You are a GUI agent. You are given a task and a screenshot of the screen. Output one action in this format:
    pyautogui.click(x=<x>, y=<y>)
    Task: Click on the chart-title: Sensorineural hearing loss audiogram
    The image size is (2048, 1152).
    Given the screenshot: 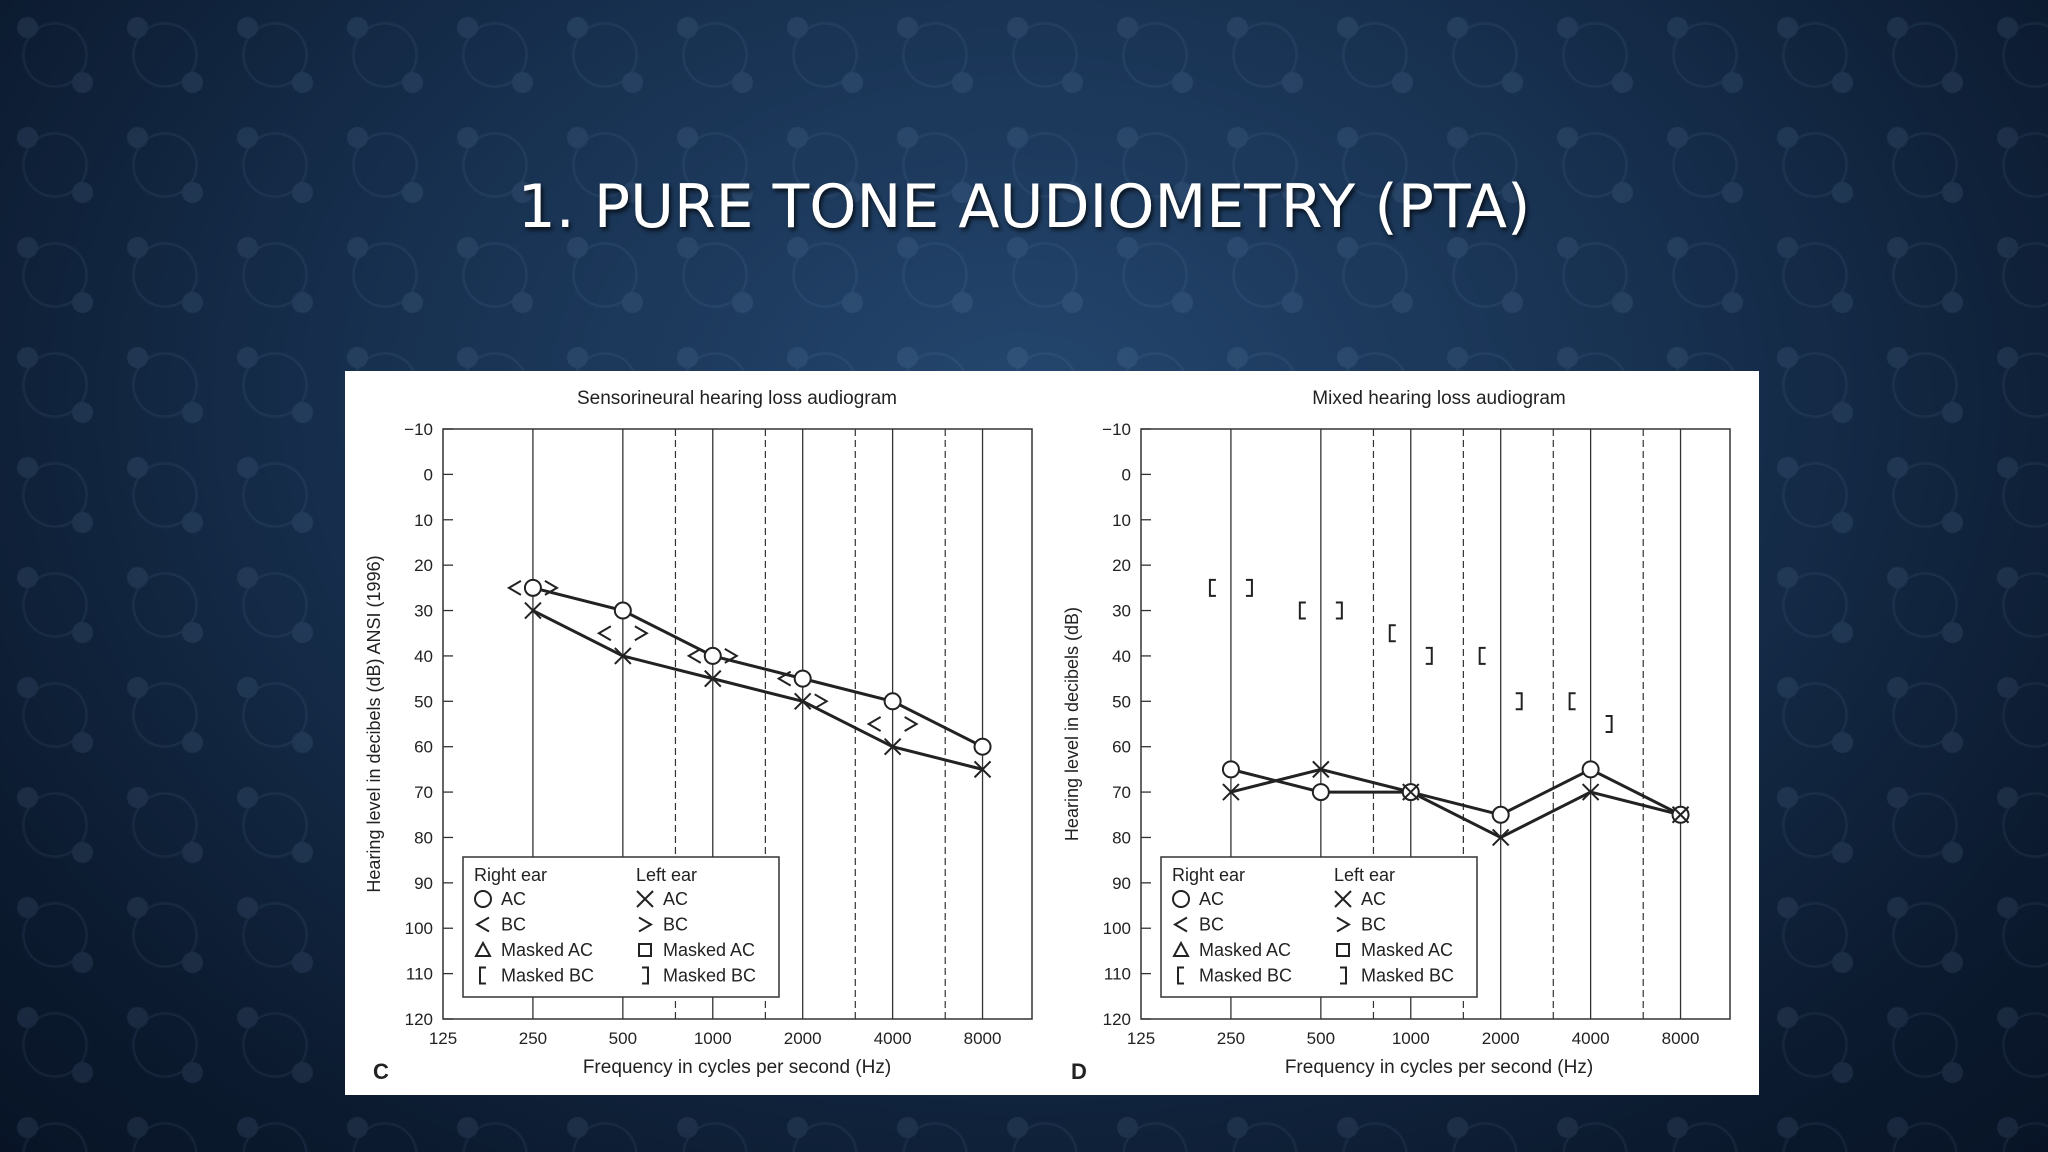 What is the action you would take?
    pyautogui.click(x=737, y=398)
    